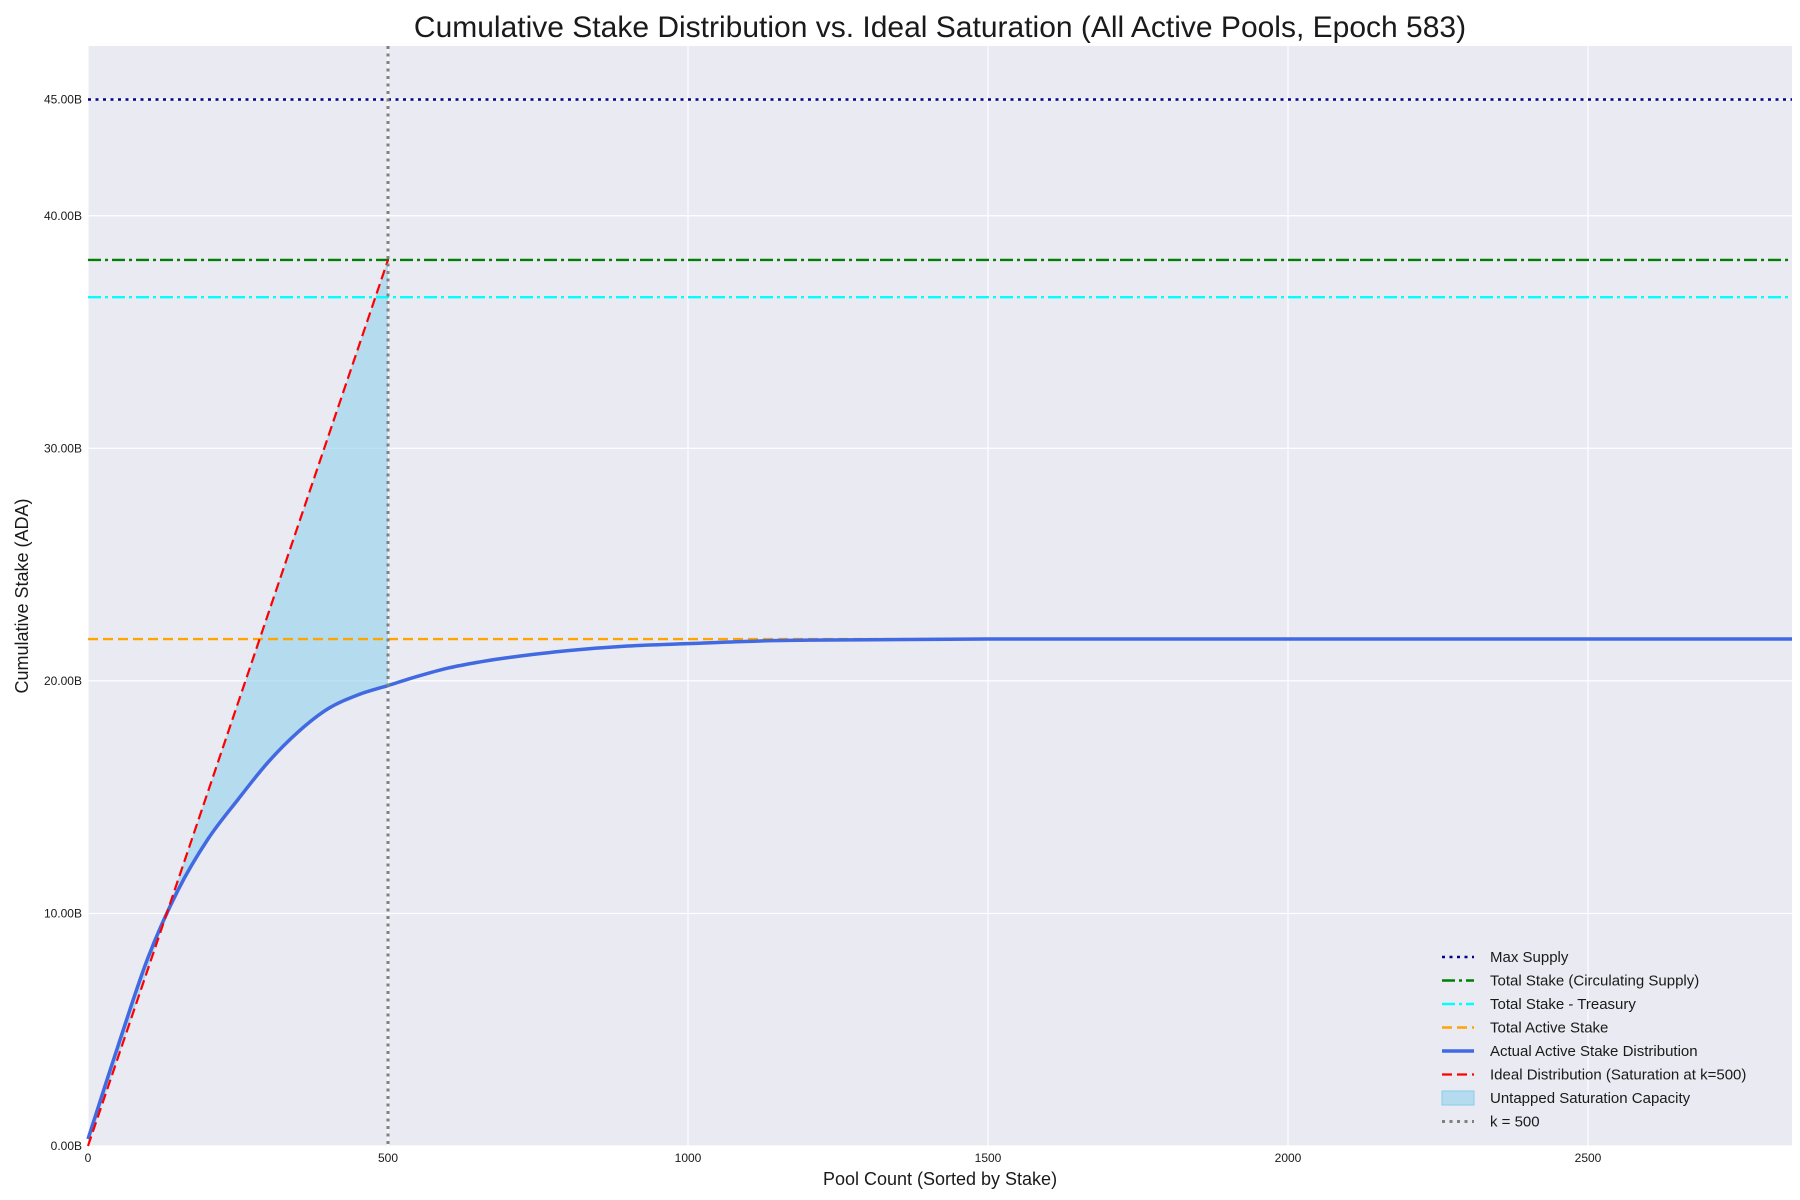 This screenshot has width=1800, height=1200. What do you see at coordinates (1588, 1158) in the screenshot?
I see `x-tick-label: 2500` at bounding box center [1588, 1158].